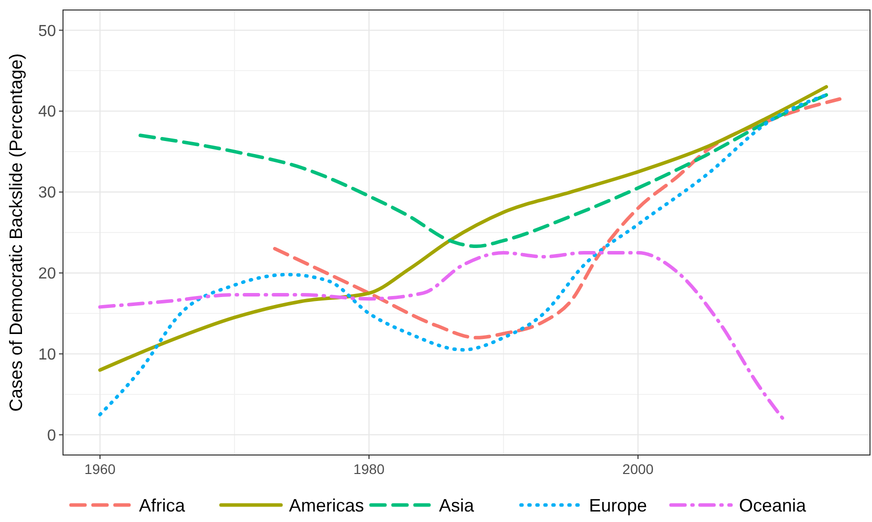  I want to click on y-tick-label: 10, so click(47, 355).